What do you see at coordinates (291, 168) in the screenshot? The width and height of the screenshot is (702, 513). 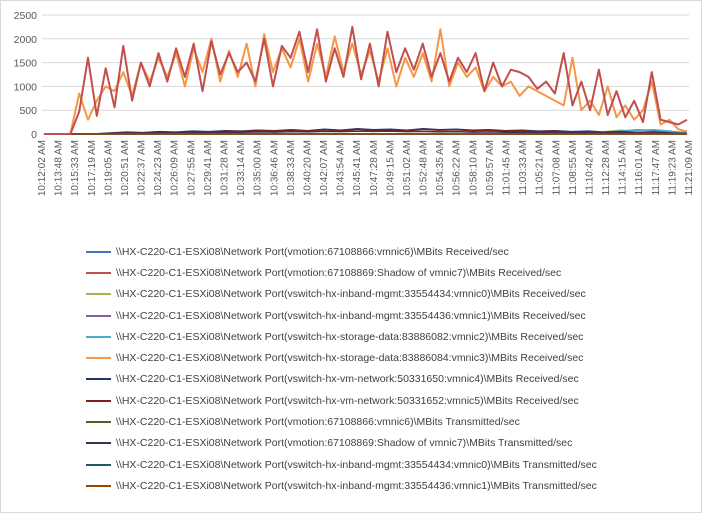 I see `x-tick-label: 10:38:33 AM` at bounding box center [291, 168].